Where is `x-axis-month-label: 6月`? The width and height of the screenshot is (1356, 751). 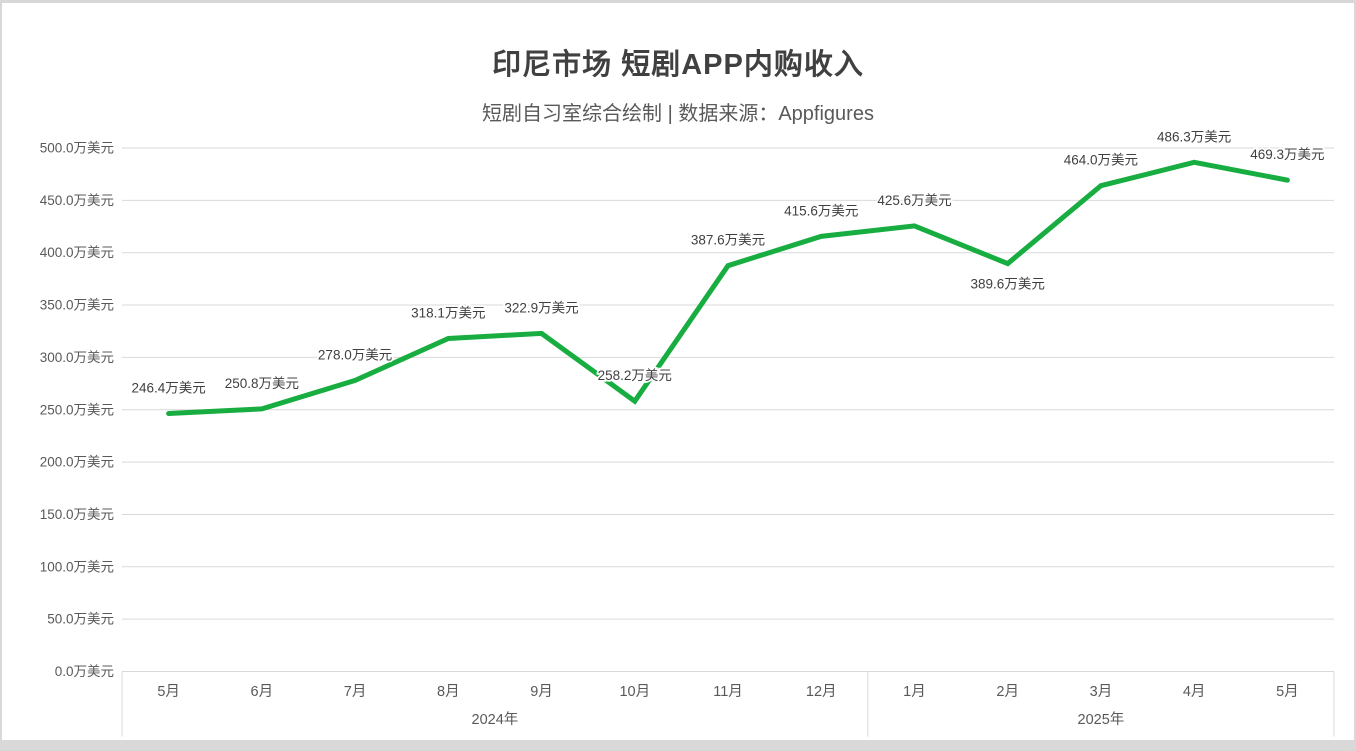 x-axis-month-label: 6月 is located at coordinates (262, 692).